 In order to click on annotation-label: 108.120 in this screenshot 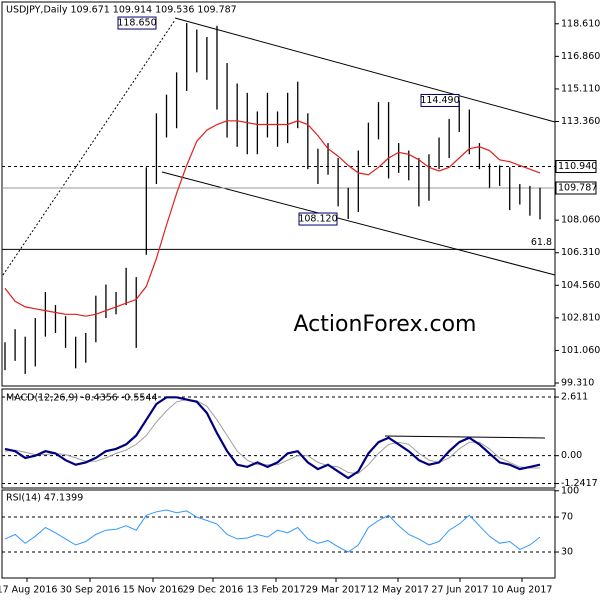, I will do `click(317, 219)`.